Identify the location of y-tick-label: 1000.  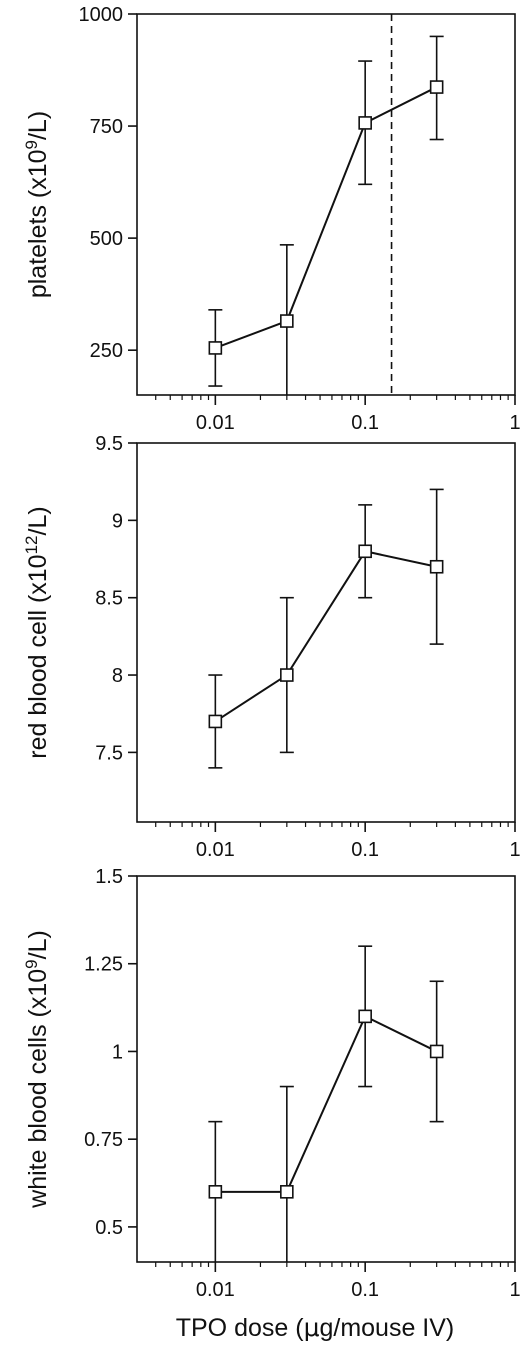
(101, 15).